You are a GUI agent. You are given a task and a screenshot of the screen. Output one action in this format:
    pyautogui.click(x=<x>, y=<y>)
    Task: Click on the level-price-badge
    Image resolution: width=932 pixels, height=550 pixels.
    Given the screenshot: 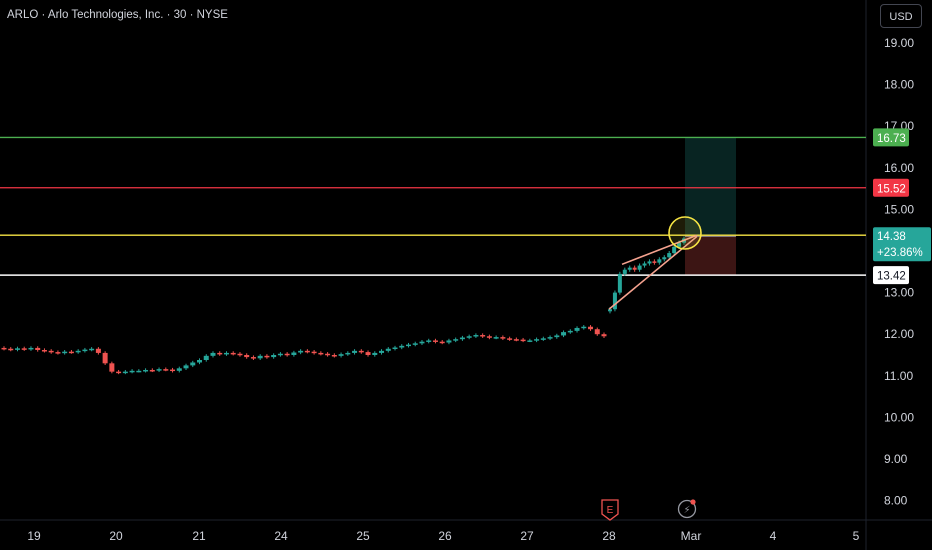 What is the action you would take?
    pyautogui.click(x=891, y=275)
    